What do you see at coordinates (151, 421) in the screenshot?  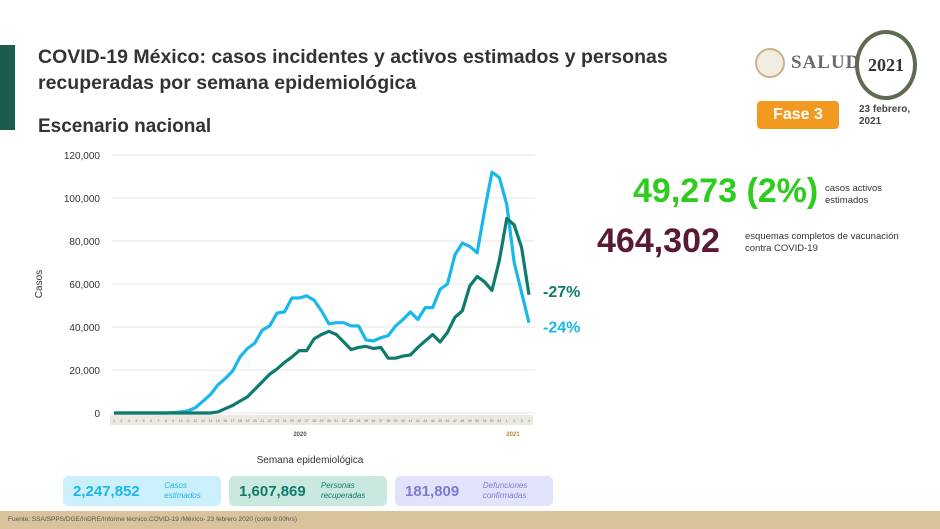 I see `x-tick-label: 6` at bounding box center [151, 421].